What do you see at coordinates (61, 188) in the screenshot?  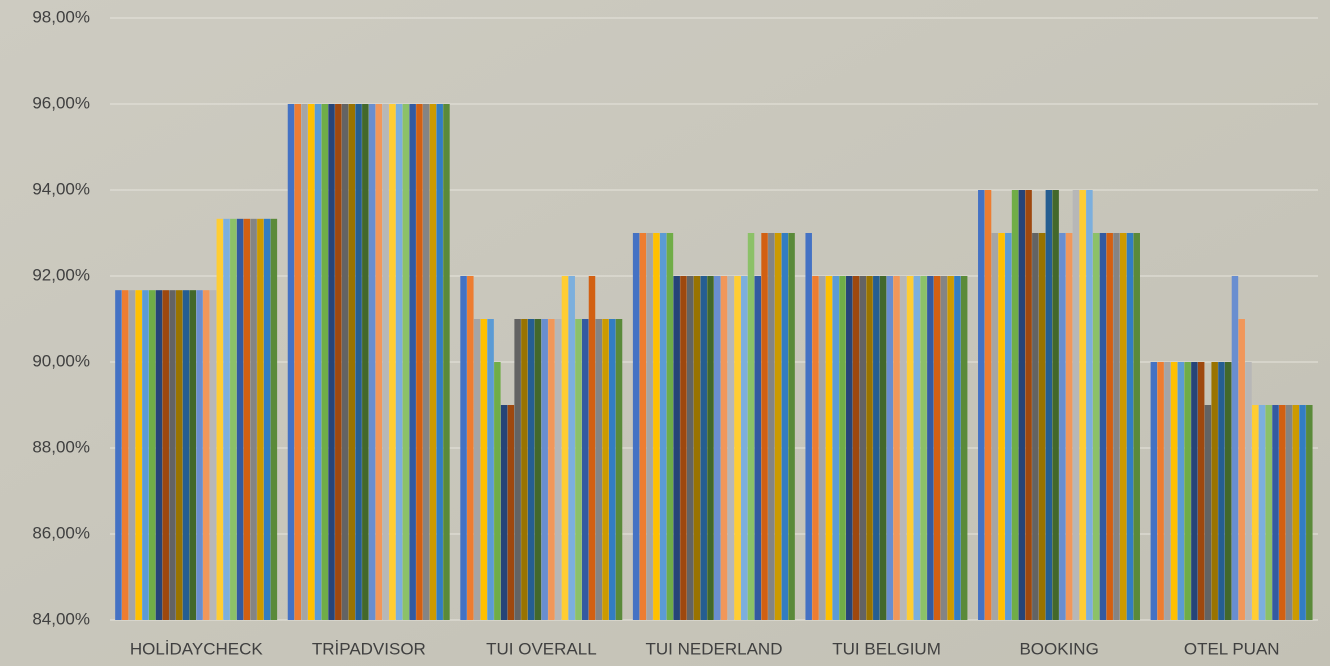 I see `y-tick-label: 94,00%` at bounding box center [61, 188].